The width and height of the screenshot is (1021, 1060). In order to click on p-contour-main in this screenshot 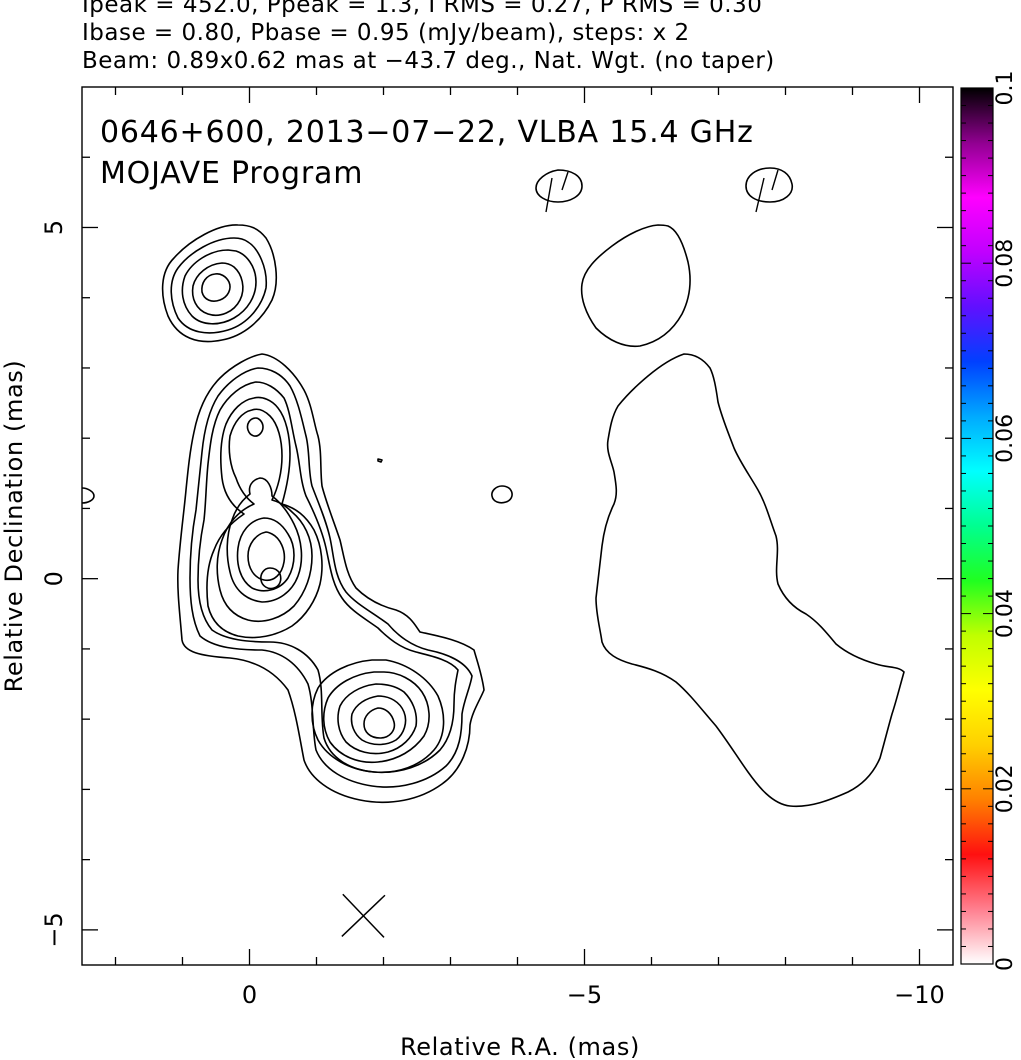, I will do `click(750, 580)`.